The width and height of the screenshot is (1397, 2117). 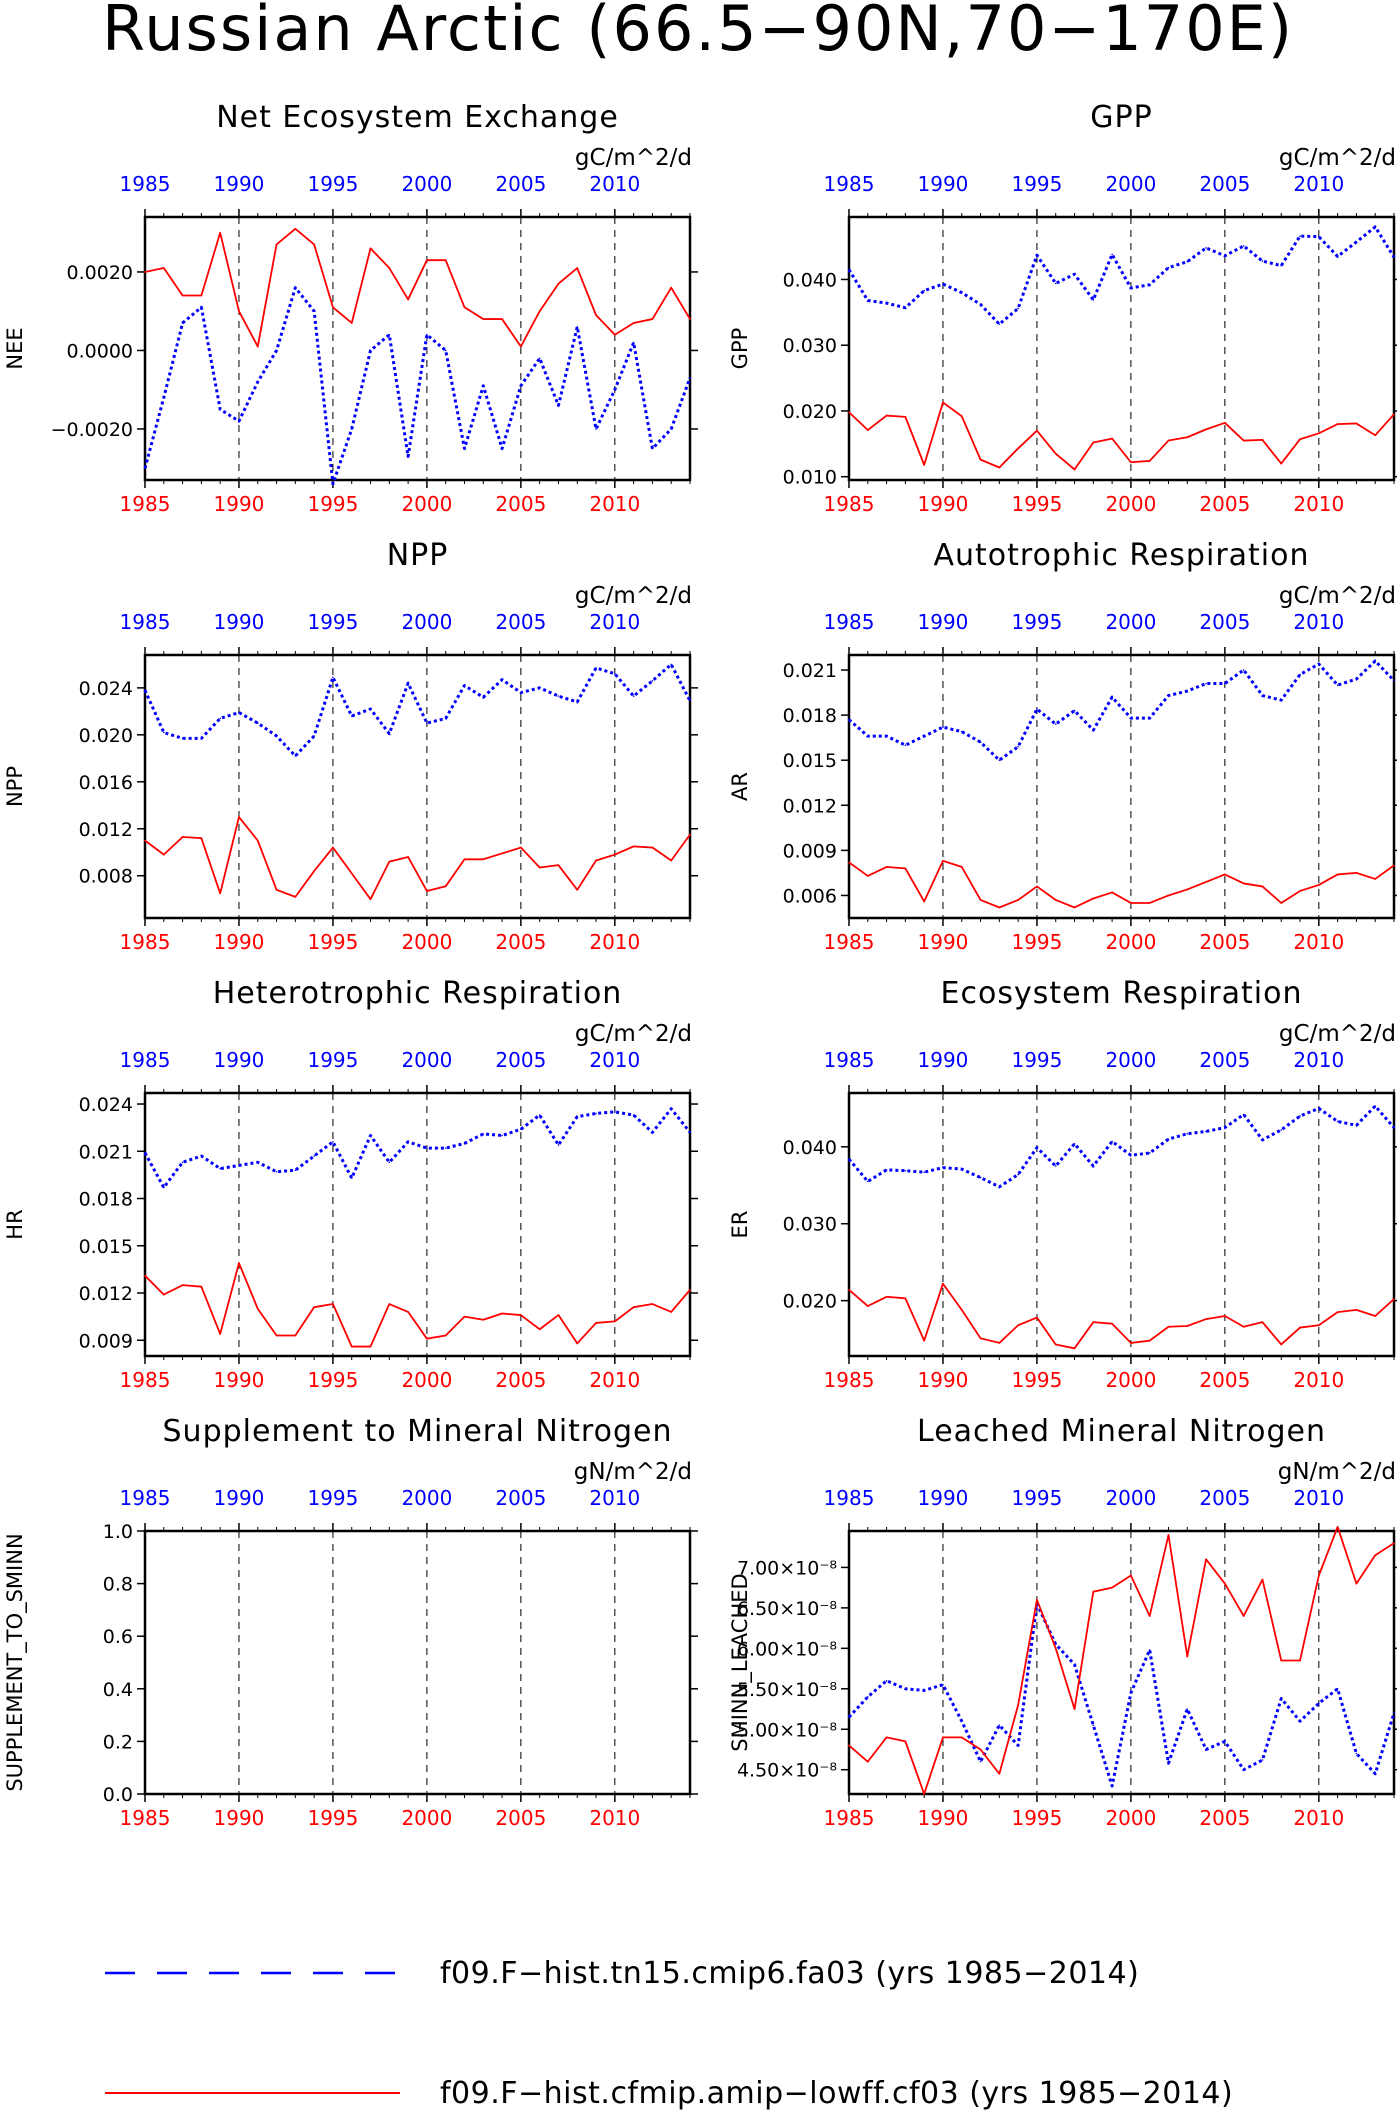 What do you see at coordinates (943, 184) in the screenshot?
I see `xtick-label-top: 1990` at bounding box center [943, 184].